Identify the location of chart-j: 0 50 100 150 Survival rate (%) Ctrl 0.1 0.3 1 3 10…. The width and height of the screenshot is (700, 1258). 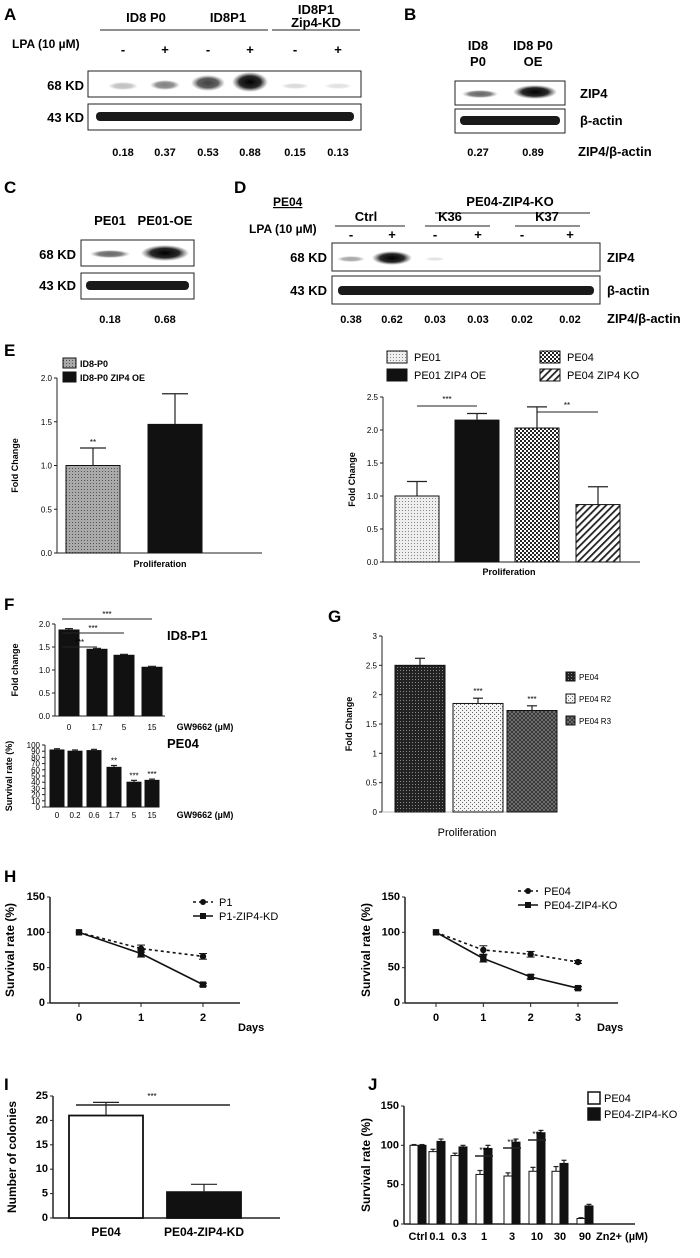
(518, 1167).